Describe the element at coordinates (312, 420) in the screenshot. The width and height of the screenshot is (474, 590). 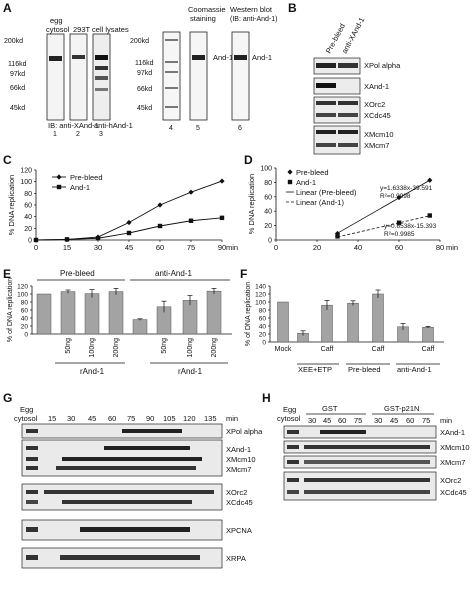
I see `h-gst-time-30: 30` at that location.